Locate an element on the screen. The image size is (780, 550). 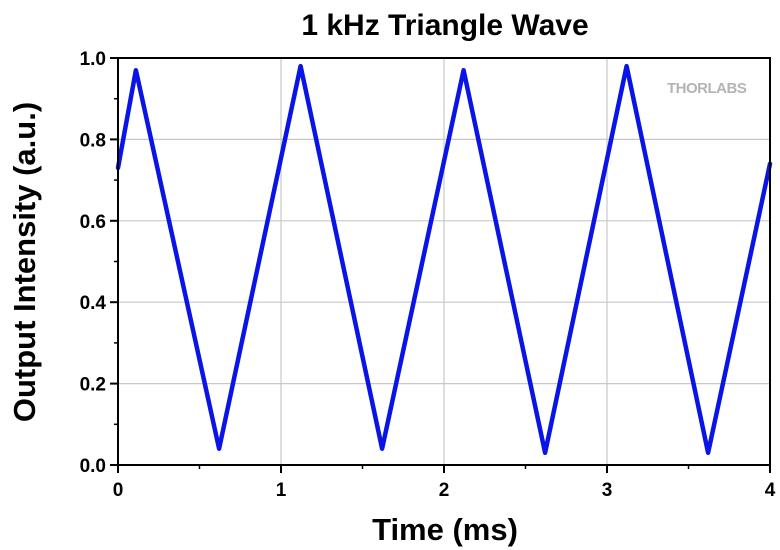
x-tick-label: 3 is located at coordinates (607, 490).